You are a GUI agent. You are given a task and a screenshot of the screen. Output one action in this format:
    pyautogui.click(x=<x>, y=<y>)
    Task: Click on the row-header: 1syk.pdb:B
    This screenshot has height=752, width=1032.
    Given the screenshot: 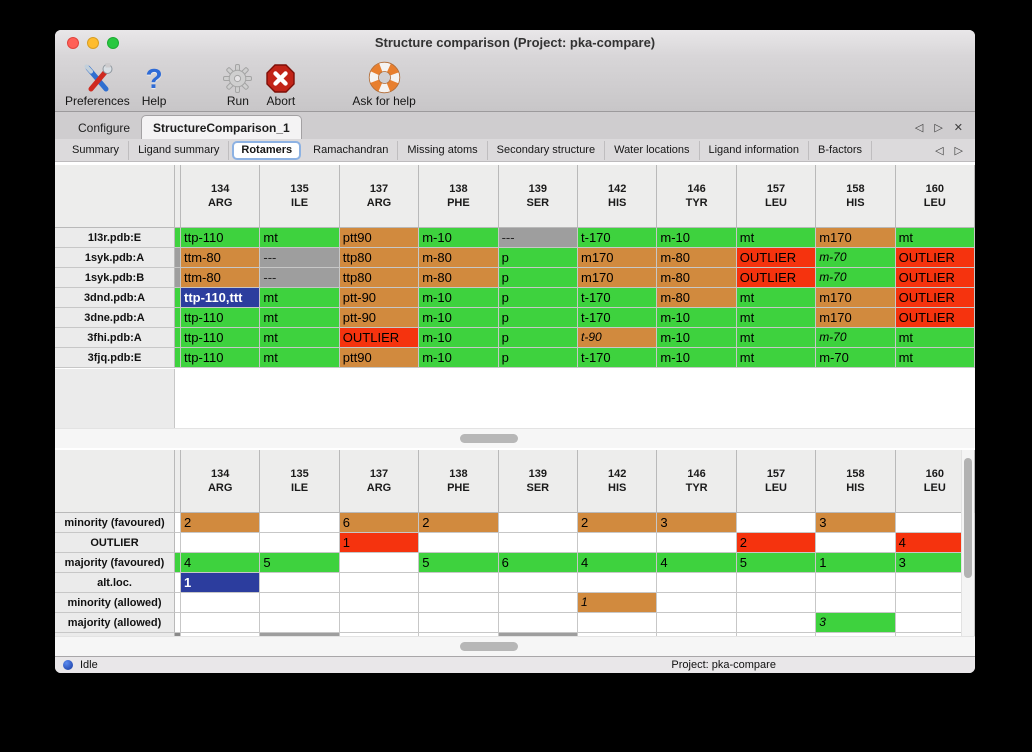 What is the action you would take?
    pyautogui.click(x=115, y=278)
    